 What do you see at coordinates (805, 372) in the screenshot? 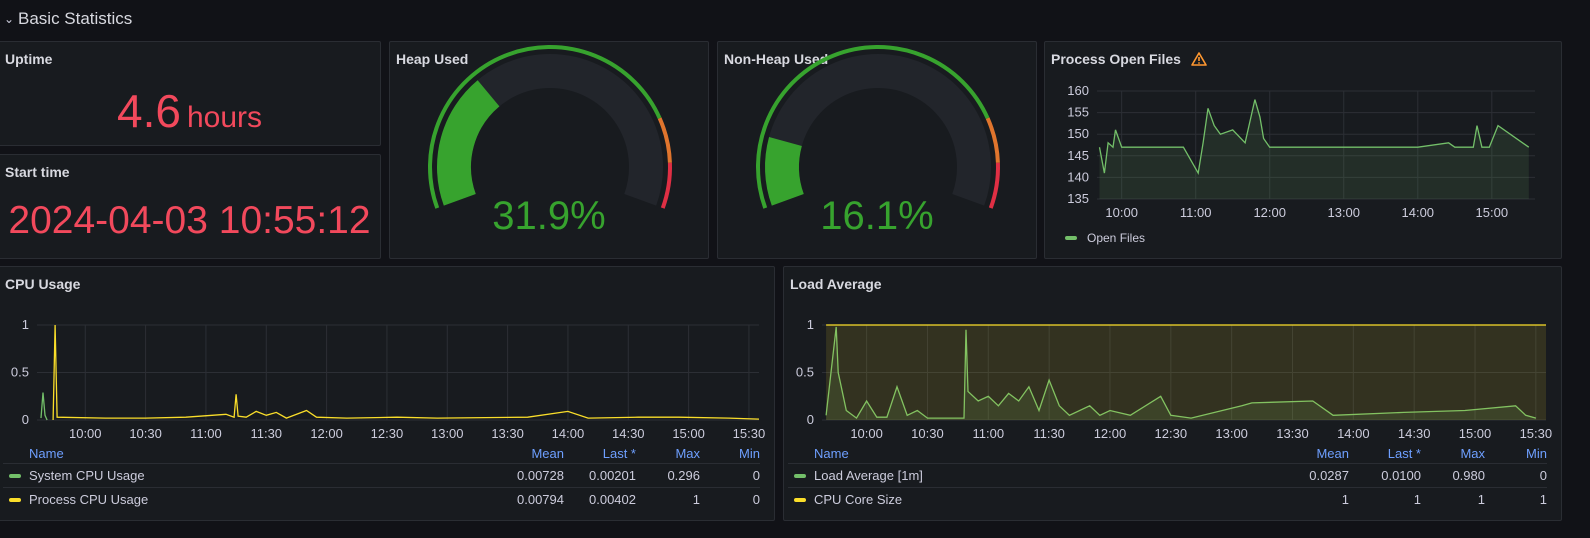
I see `y-tick-label: 0.5` at bounding box center [805, 372].